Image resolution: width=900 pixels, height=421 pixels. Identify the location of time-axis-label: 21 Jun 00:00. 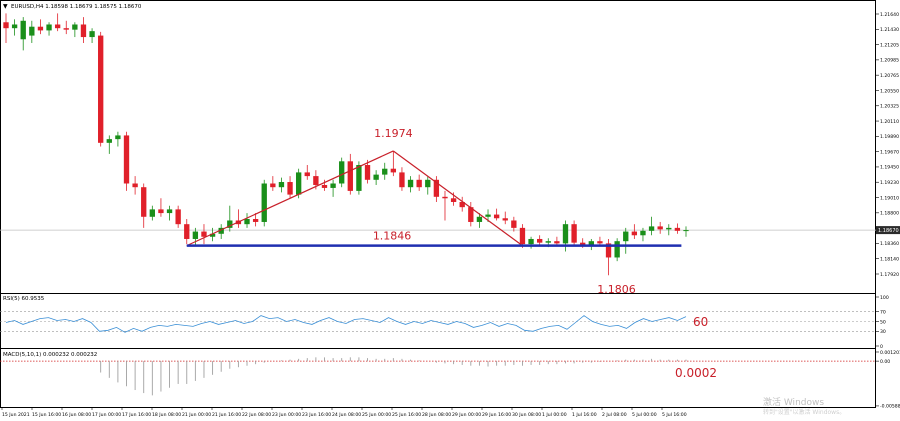
(196, 415).